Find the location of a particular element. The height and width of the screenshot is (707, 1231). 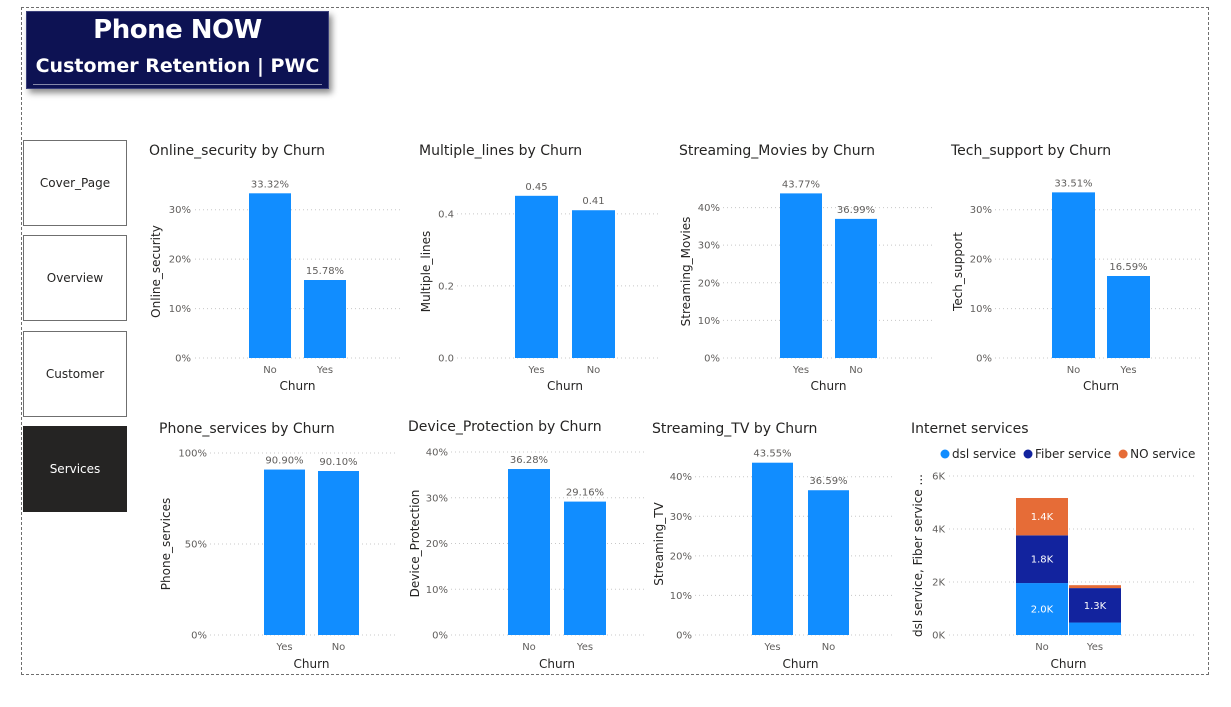

segment-label: 1.4K is located at coordinates (1042, 517).